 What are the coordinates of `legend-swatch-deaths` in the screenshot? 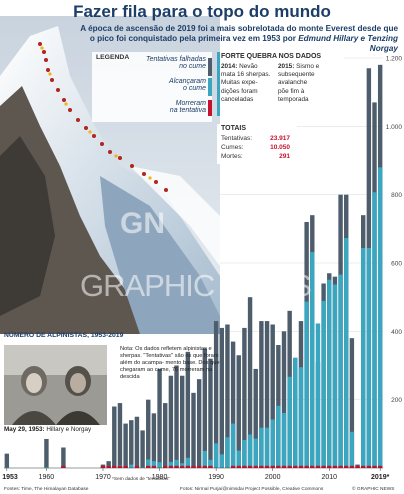 It's located at (210, 108).